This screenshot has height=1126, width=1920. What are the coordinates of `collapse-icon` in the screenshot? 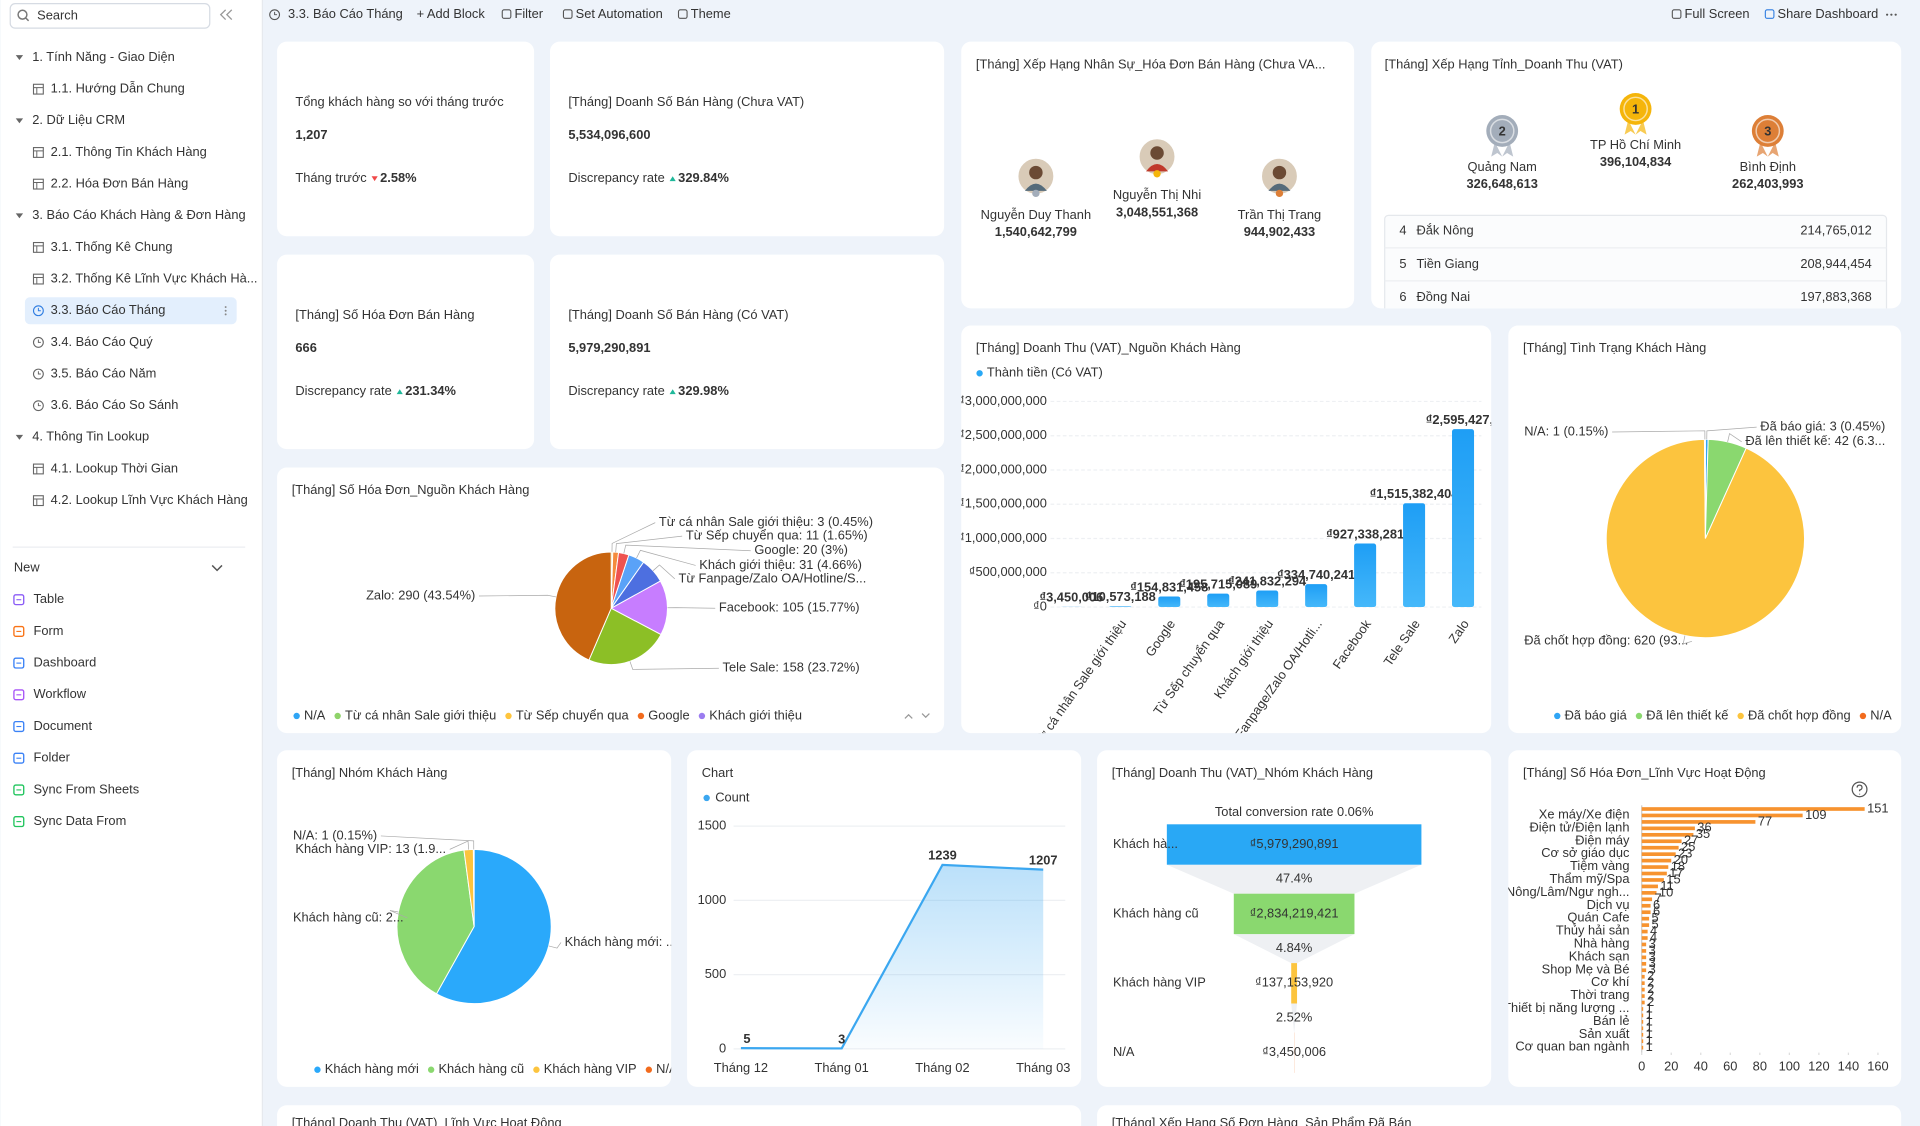 It's located at (226, 15).